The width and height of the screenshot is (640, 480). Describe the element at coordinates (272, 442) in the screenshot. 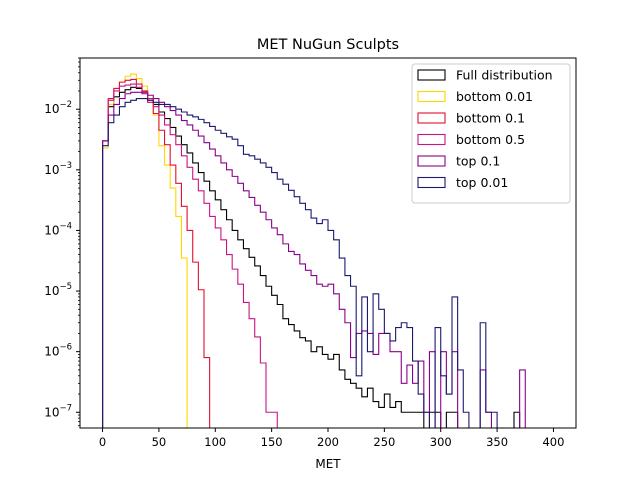

I see `x-tick-label: 150` at that location.